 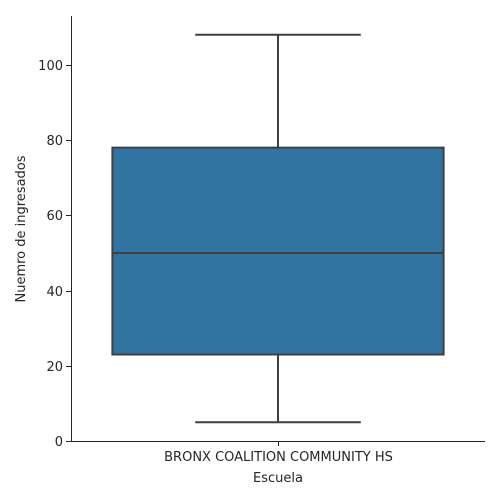 I want to click on y-tick-label: 40, so click(x=54, y=292).